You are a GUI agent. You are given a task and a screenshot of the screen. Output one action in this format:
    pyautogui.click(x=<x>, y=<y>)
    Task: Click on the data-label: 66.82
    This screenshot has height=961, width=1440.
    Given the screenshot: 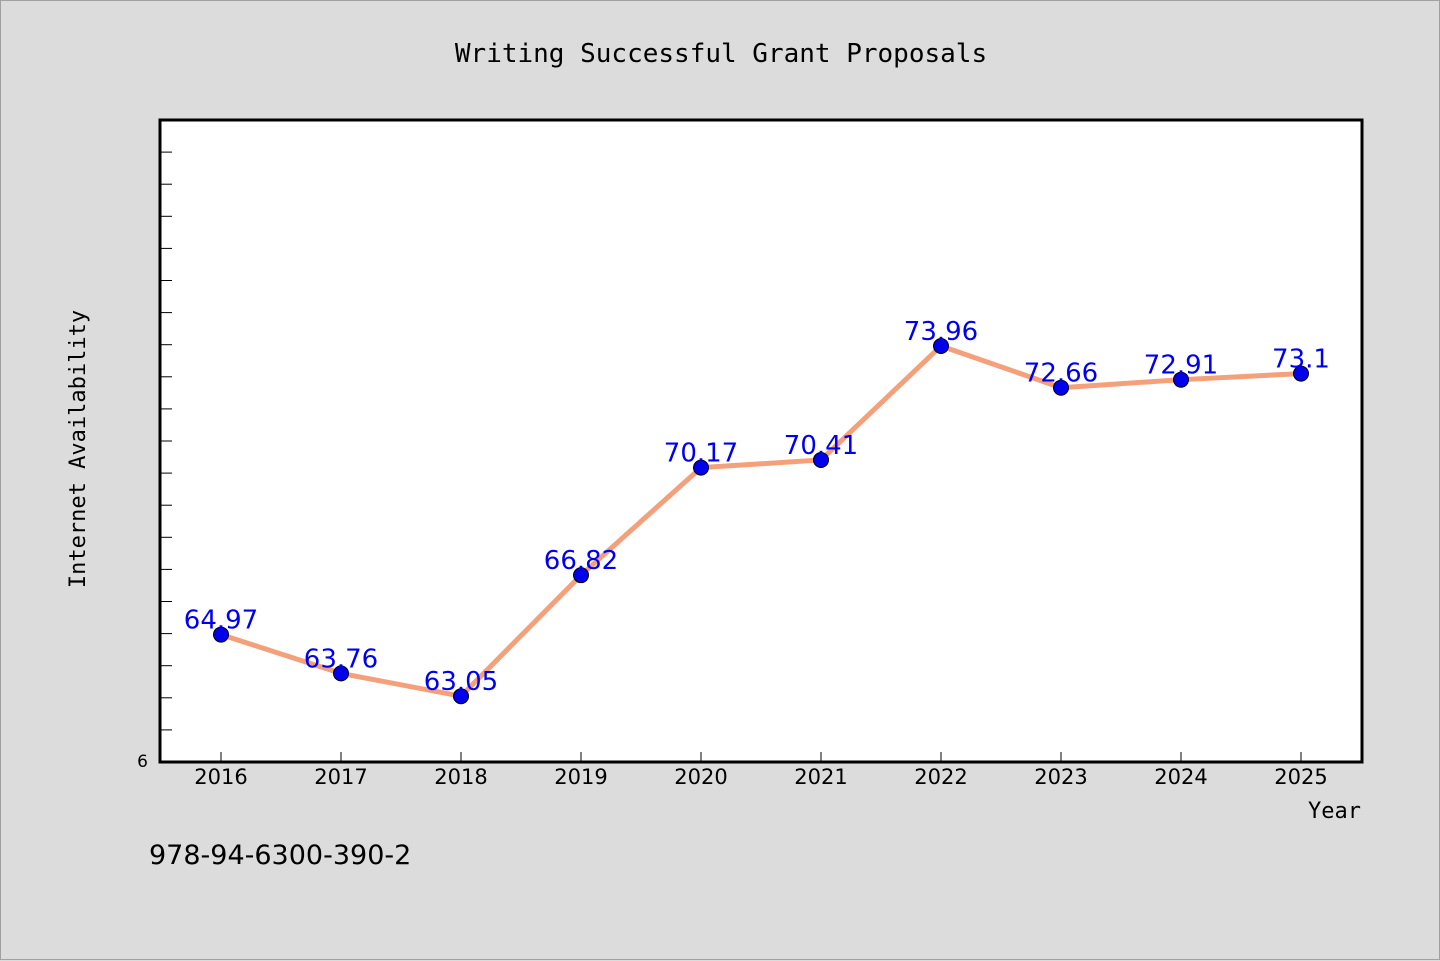 What is the action you would take?
    pyautogui.click(x=581, y=561)
    